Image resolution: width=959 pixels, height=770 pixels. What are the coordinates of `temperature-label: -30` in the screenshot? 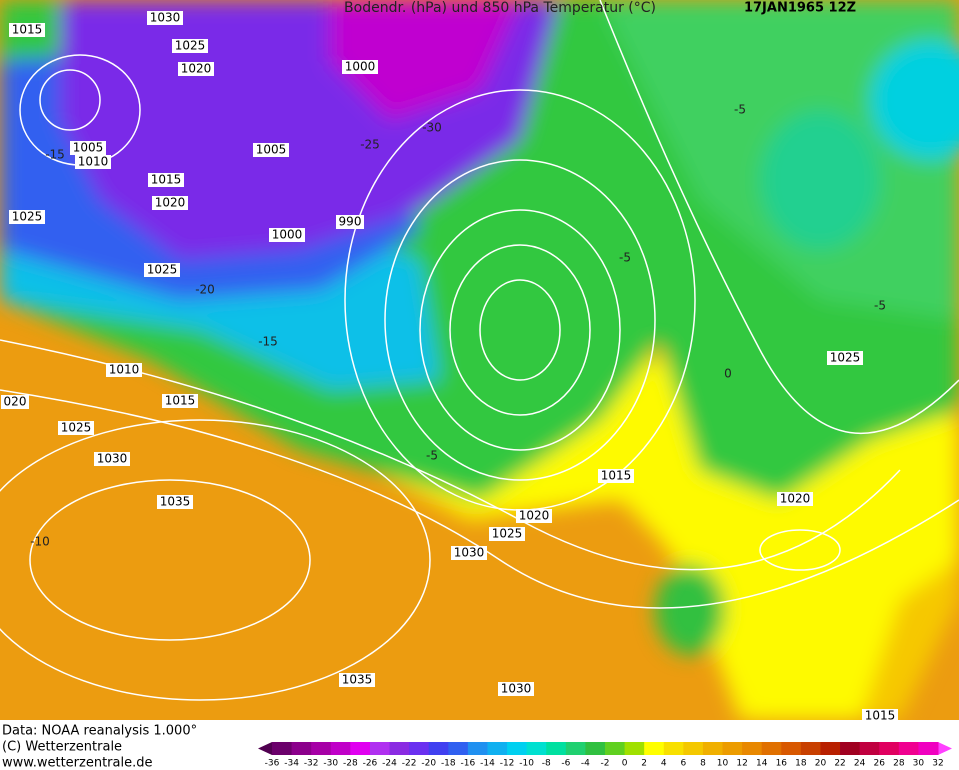 It's located at (432, 128).